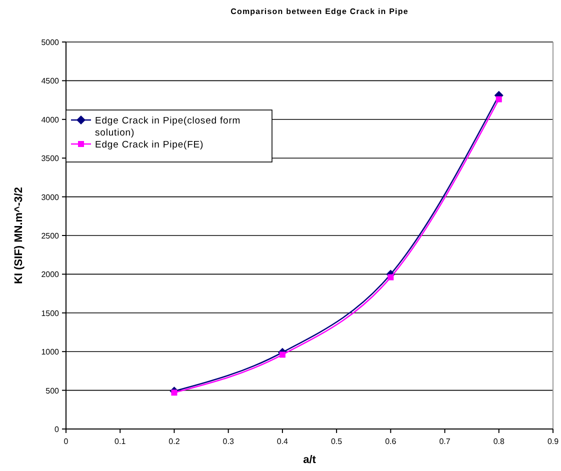 The width and height of the screenshot is (561, 471). I want to click on y-tick-label: 1500, so click(50, 313).